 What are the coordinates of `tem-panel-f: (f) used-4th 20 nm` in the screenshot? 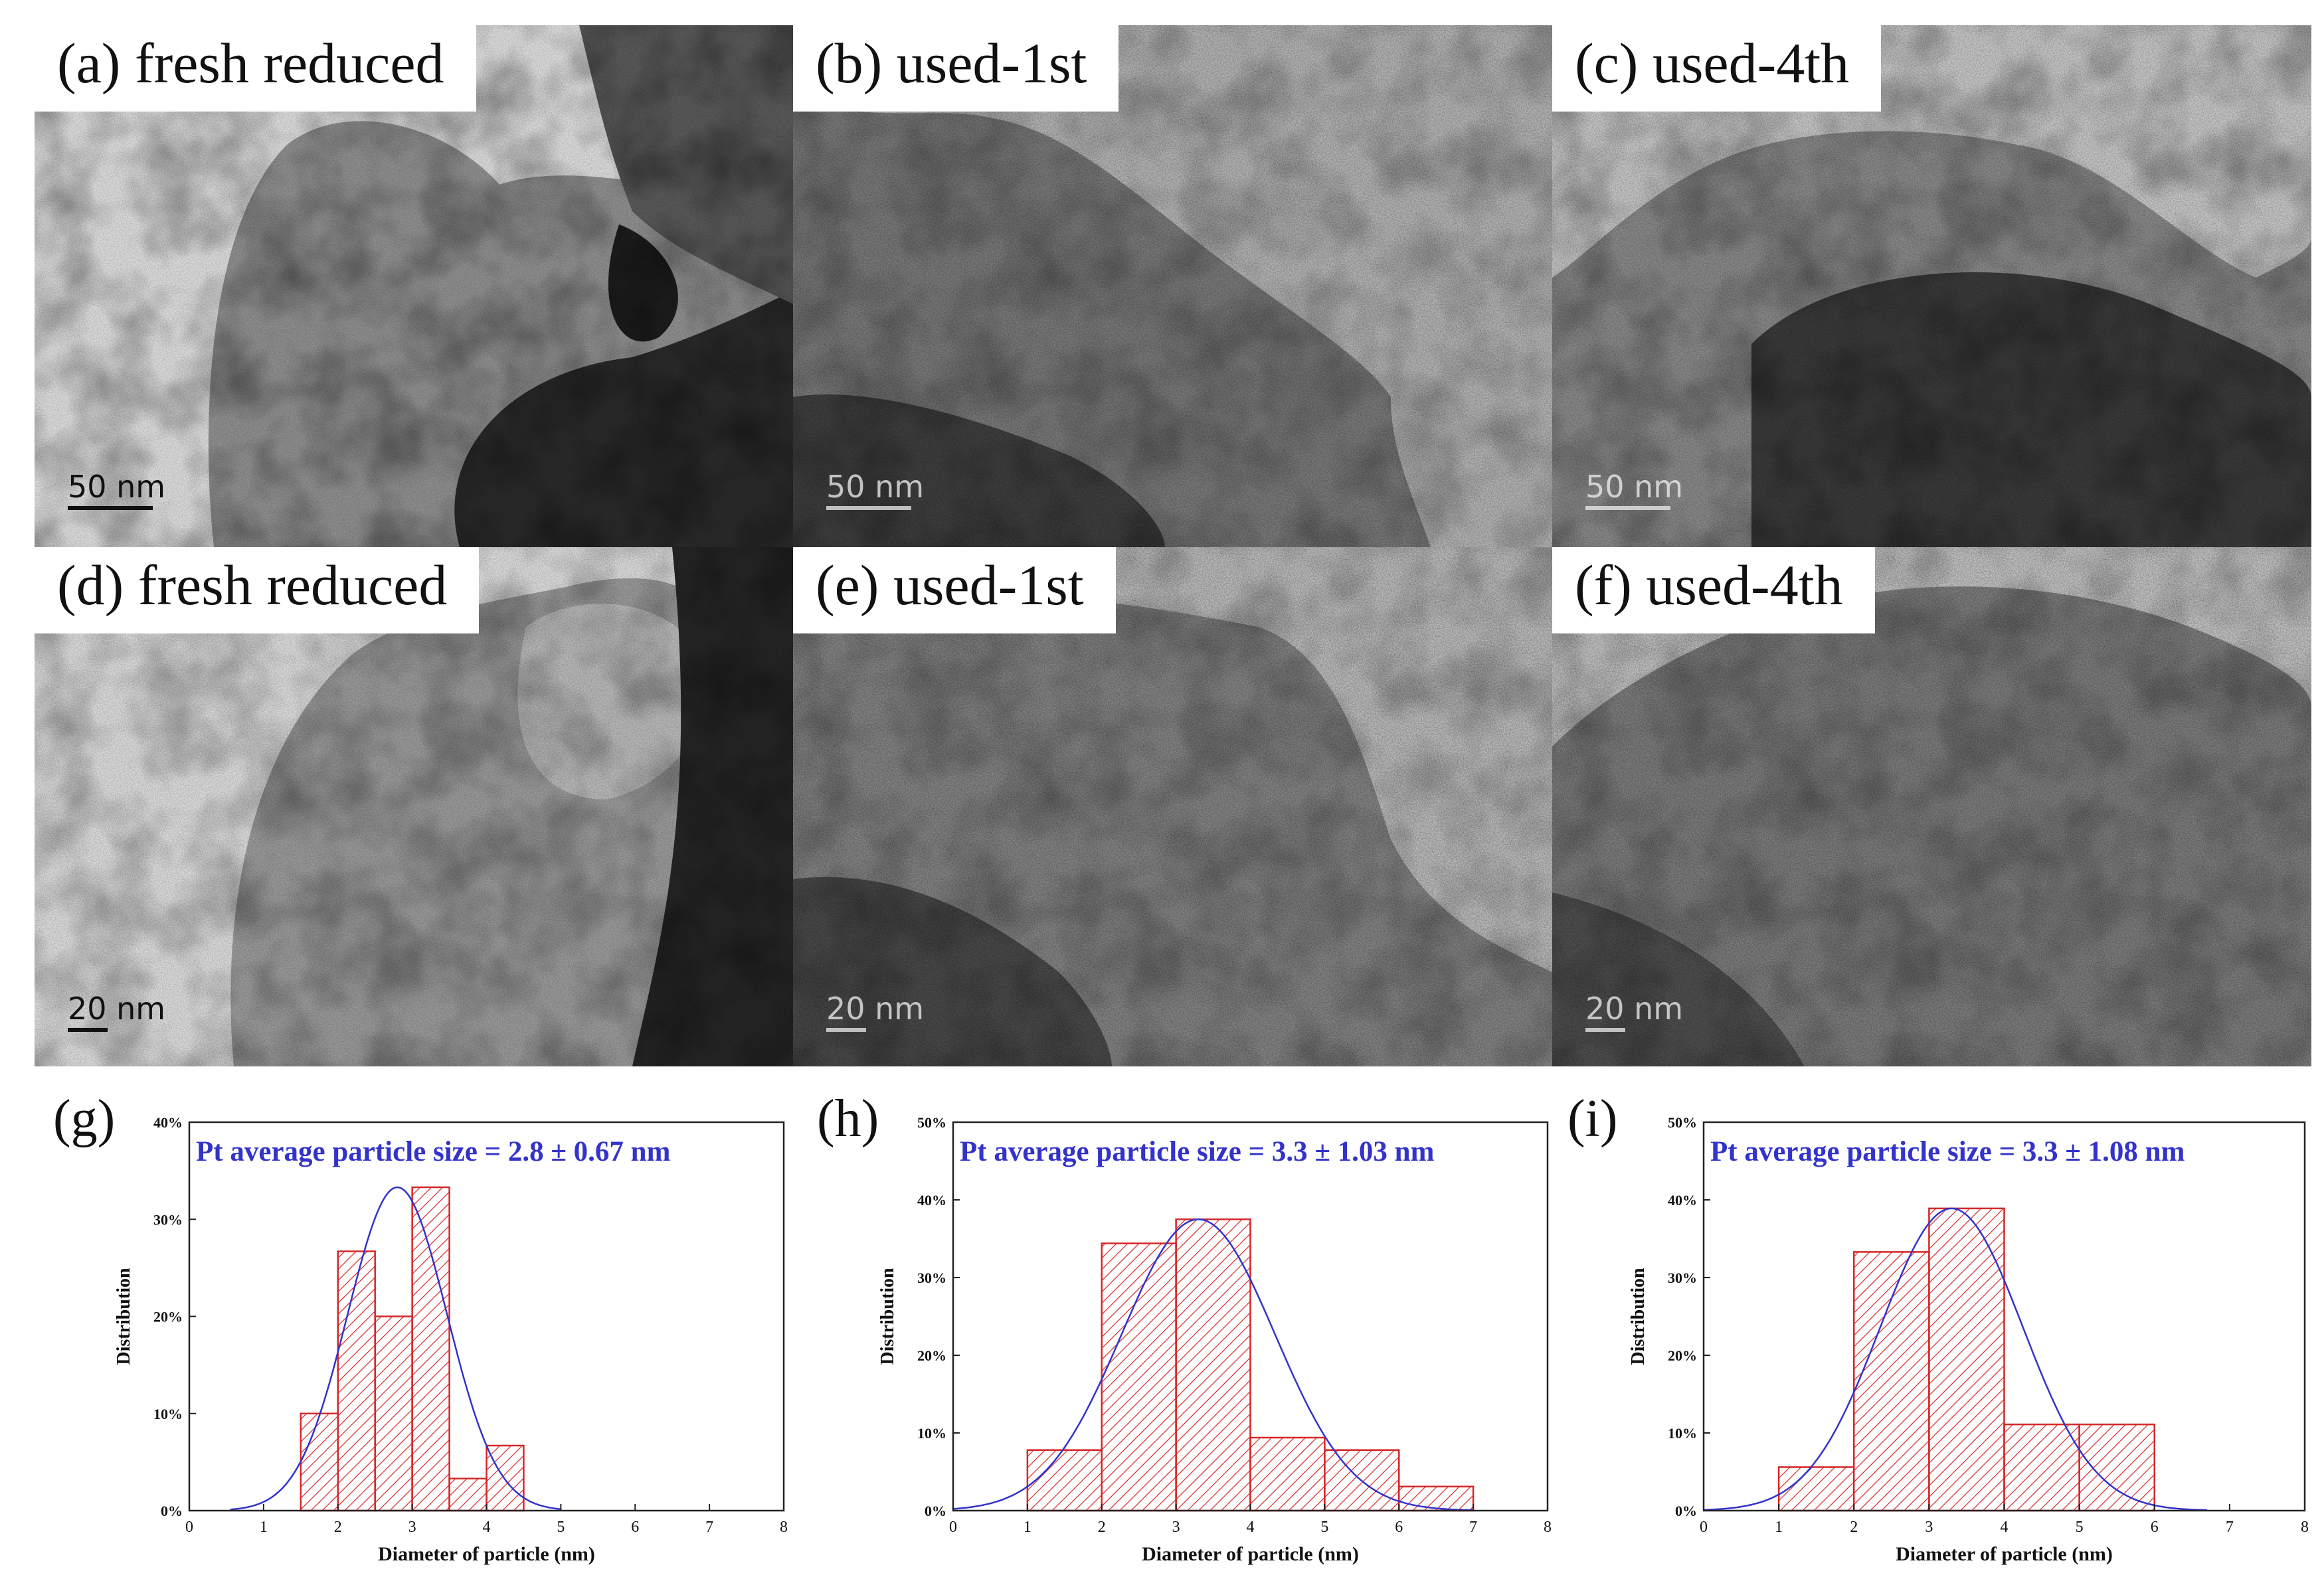 It's located at (1931, 807).